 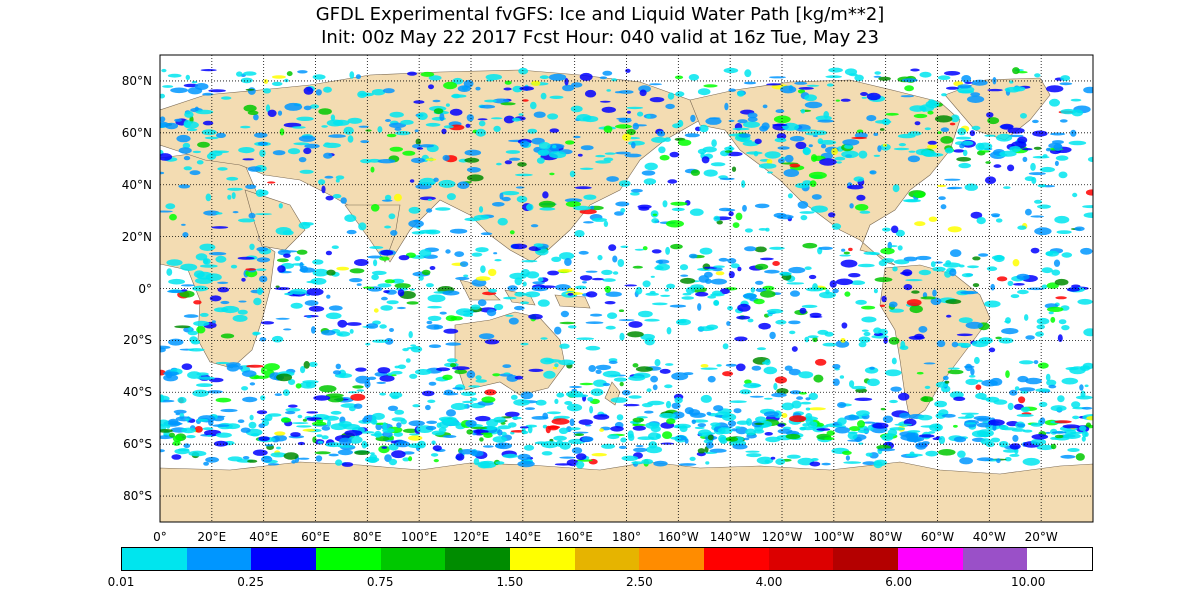 I want to click on longitude-label: 140°W, so click(x=730, y=537).